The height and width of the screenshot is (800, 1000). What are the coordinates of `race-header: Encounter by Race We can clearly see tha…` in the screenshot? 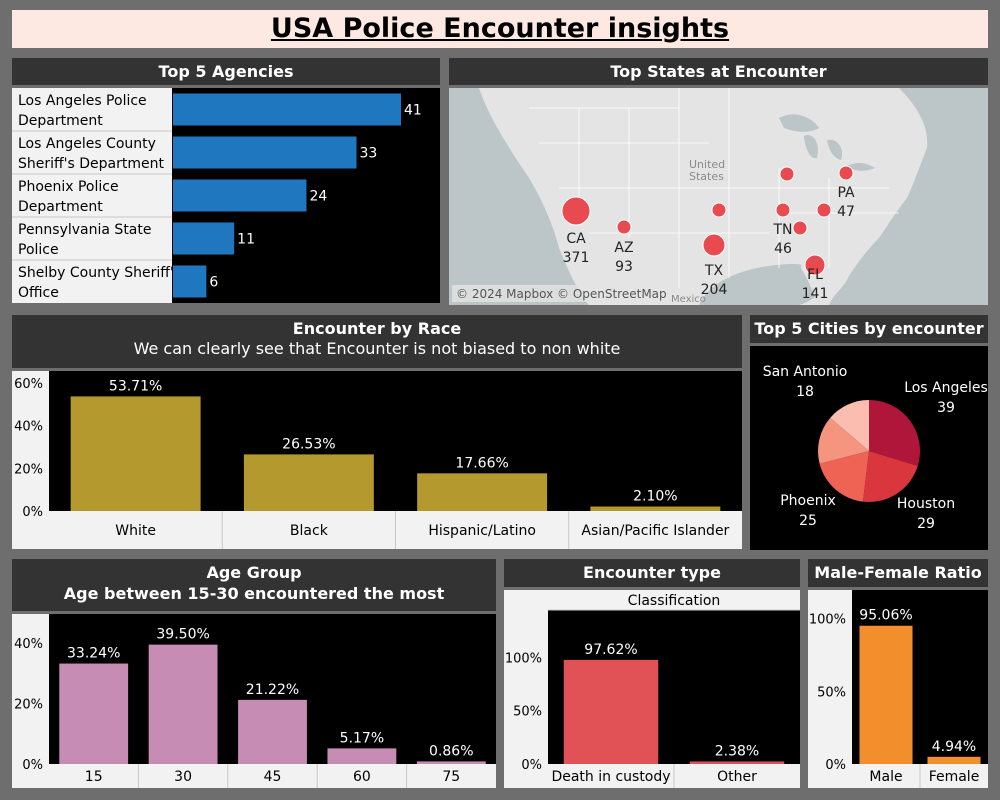 It's located at (377, 341).